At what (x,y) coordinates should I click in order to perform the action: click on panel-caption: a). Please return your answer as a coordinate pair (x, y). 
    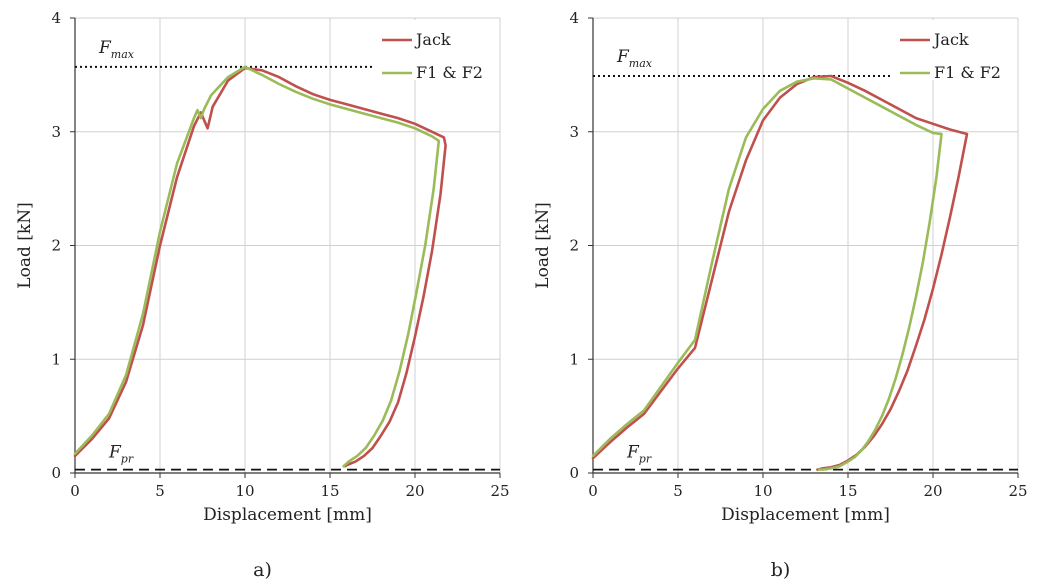
    Looking at the image, I should click on (262, 570).